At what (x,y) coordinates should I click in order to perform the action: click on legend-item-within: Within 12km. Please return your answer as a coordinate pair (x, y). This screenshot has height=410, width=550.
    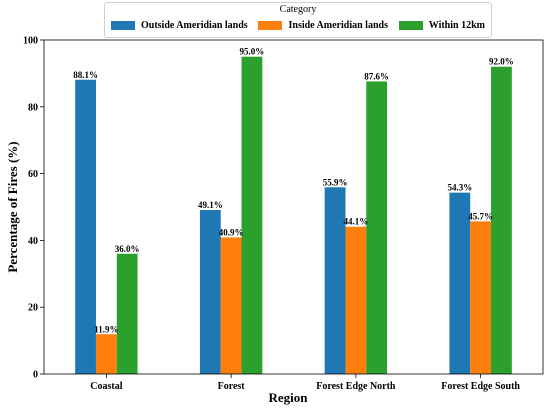
    Looking at the image, I should click on (441, 25).